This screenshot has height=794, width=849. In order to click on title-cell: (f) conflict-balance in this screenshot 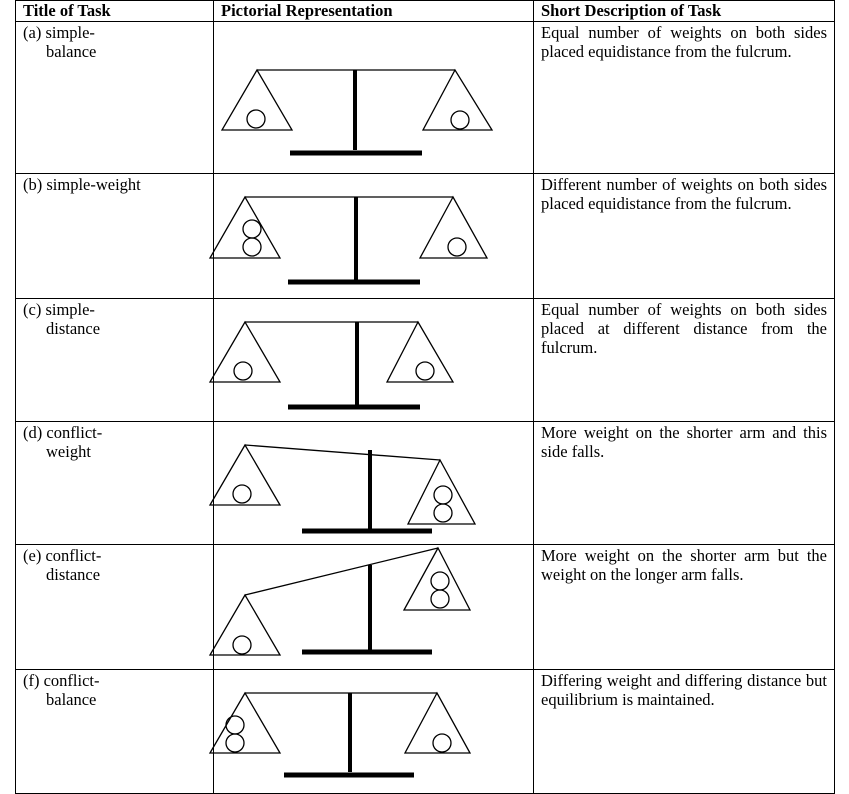, I will do `click(114, 731)`.